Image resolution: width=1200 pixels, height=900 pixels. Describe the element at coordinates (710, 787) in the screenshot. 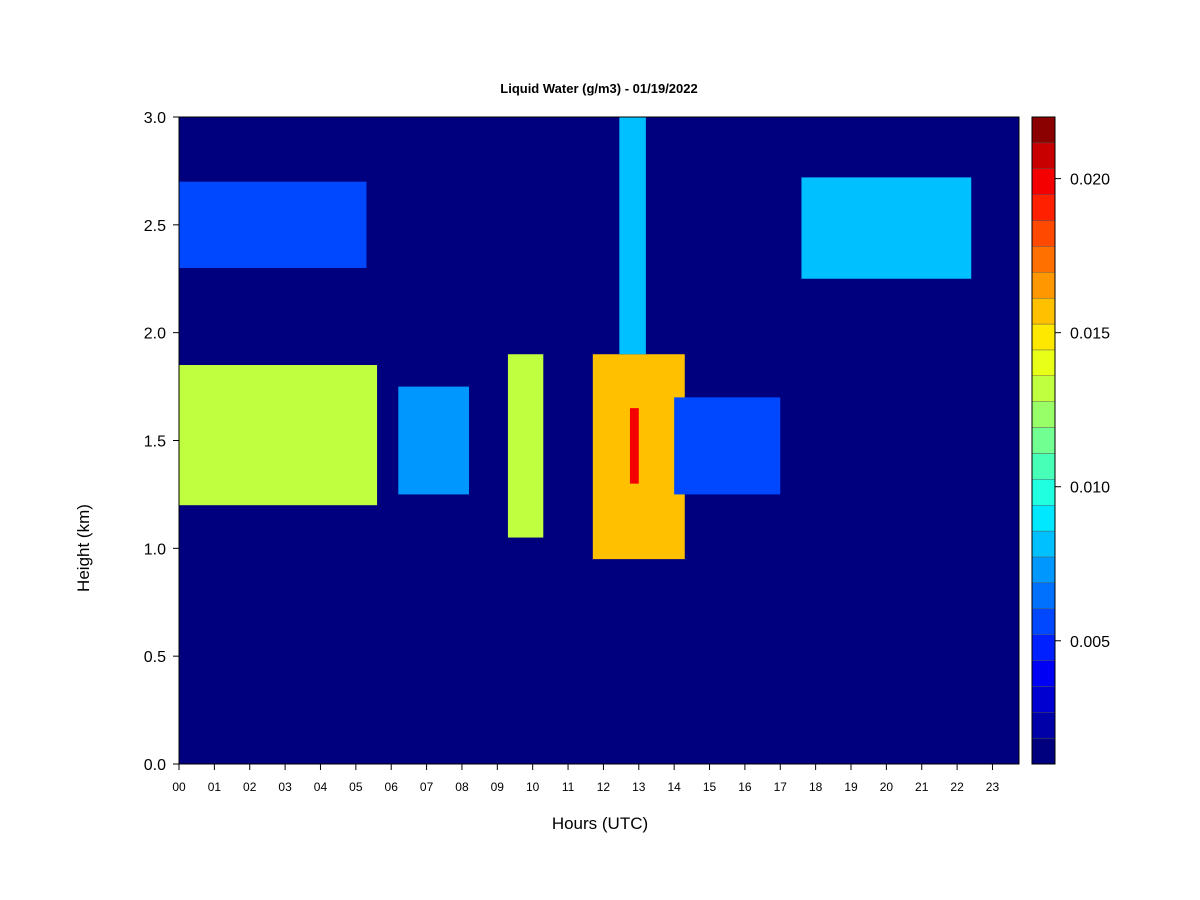

I see `x-tick-label: 15` at that location.